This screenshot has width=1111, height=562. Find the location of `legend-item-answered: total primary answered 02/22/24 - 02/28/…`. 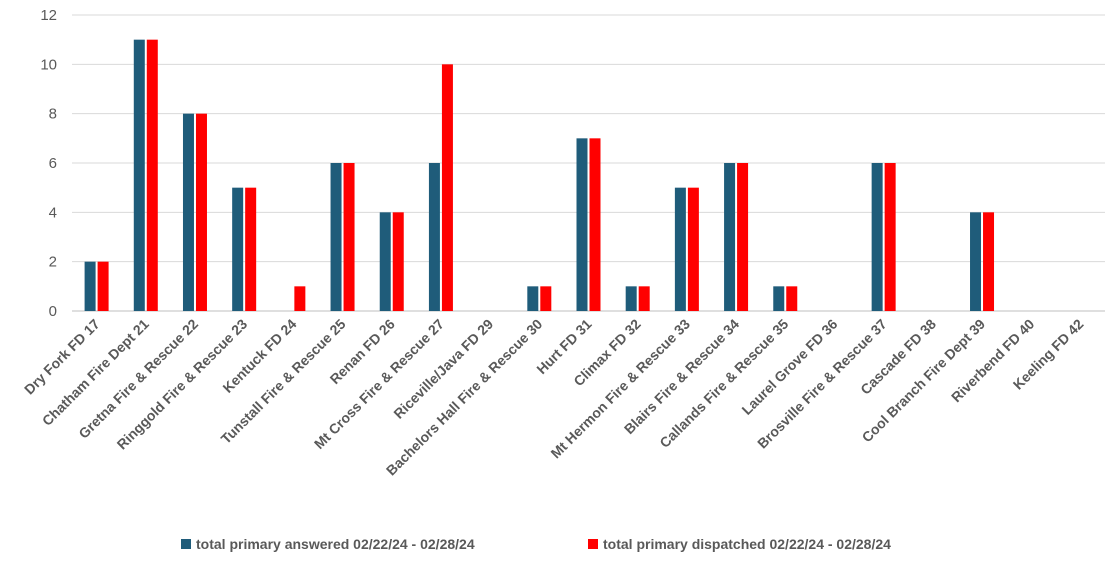

legend-item-answered: total primary answered 02/22/24 - 02/28/… is located at coordinates (328, 544).